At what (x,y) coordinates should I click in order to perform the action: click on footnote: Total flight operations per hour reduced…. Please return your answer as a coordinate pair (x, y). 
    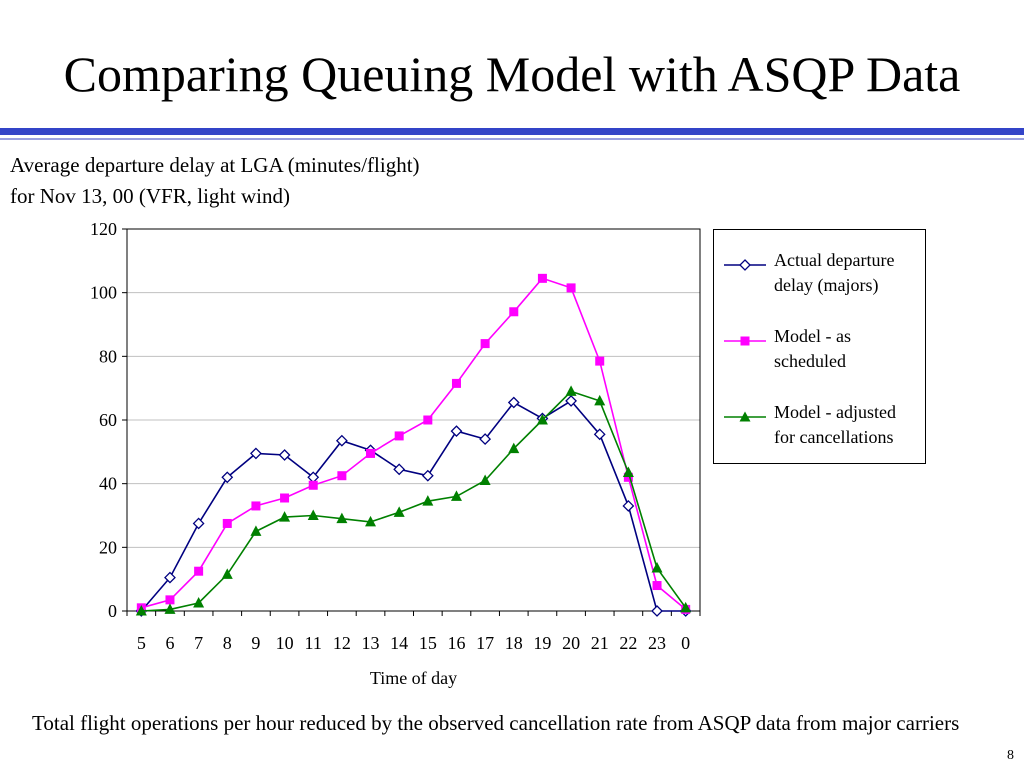
    Looking at the image, I should click on (496, 723).